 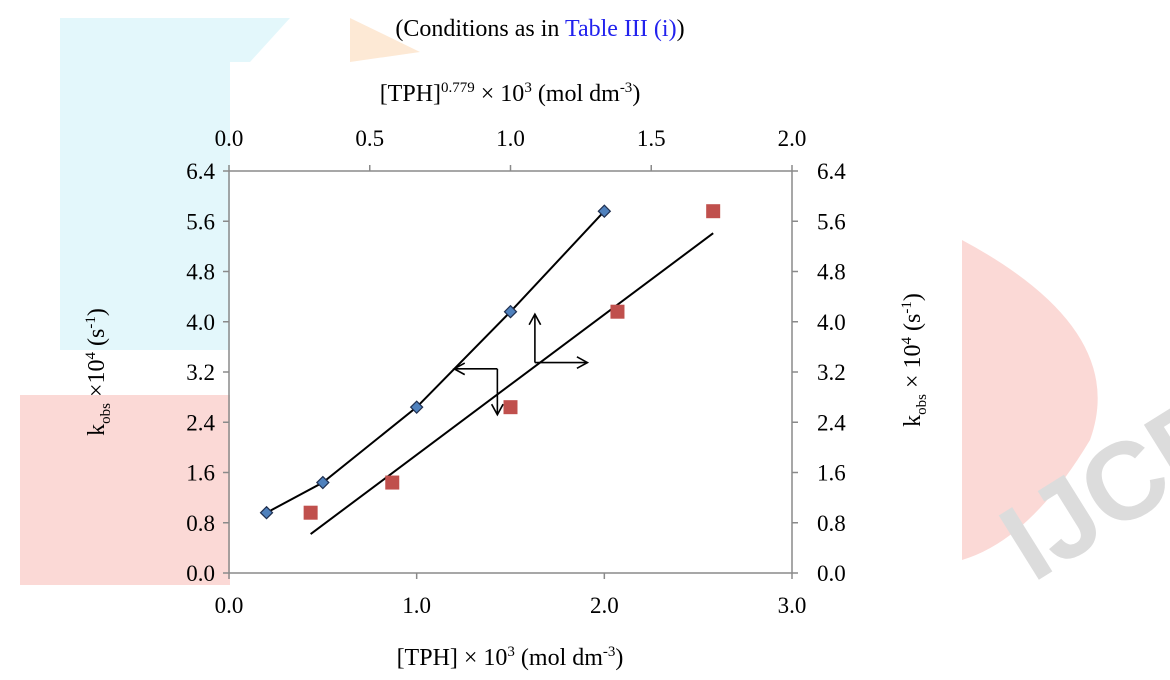 I want to click on left-tick-label: 0.0, so click(x=200, y=573).